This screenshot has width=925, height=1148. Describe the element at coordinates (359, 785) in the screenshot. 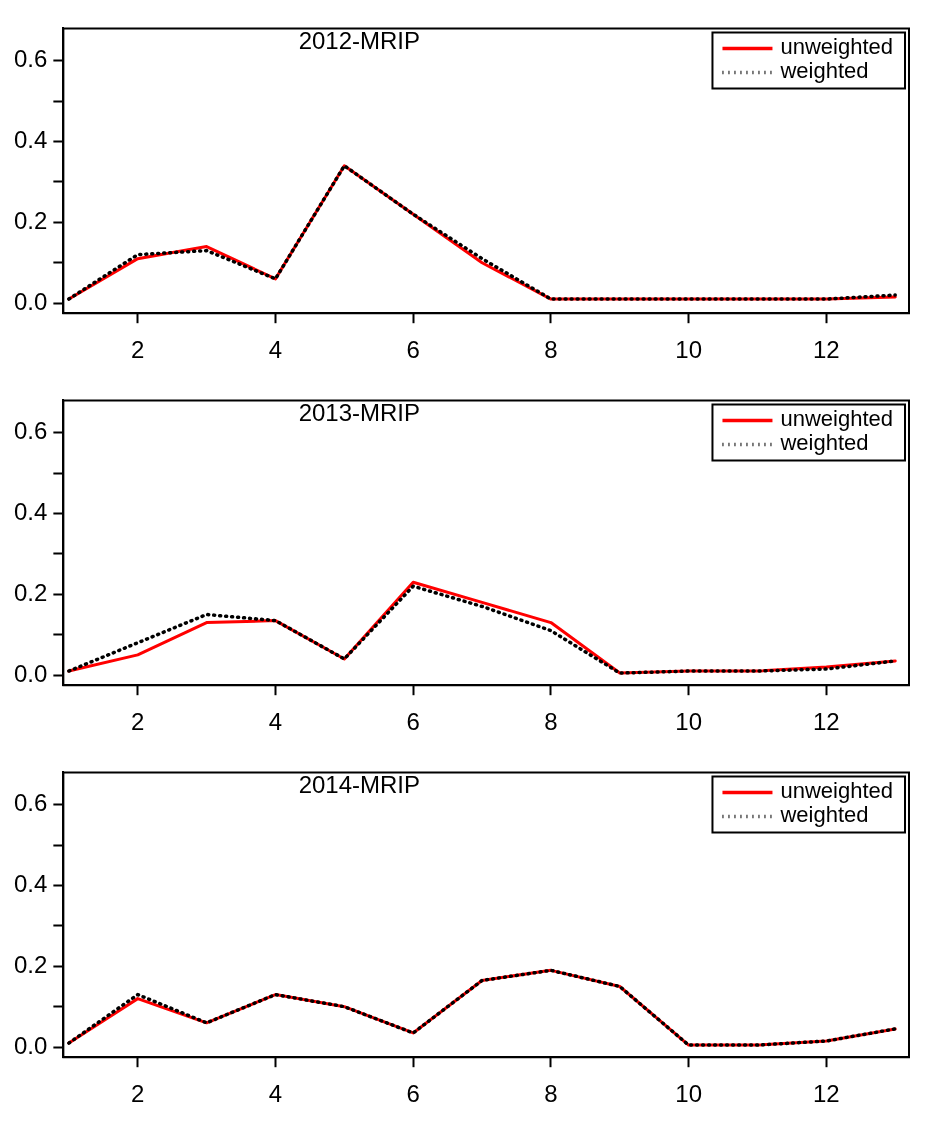

I see `chart-title: 2014-MRIP` at that location.